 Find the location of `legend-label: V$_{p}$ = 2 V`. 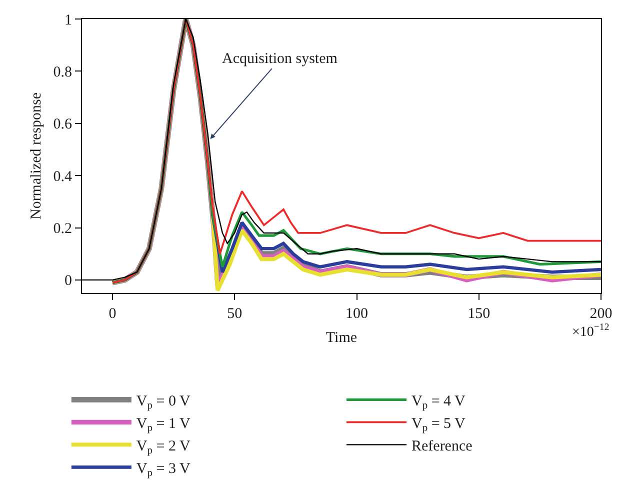

legend-label: V$_{p}$ = 2 V is located at coordinates (163, 447).